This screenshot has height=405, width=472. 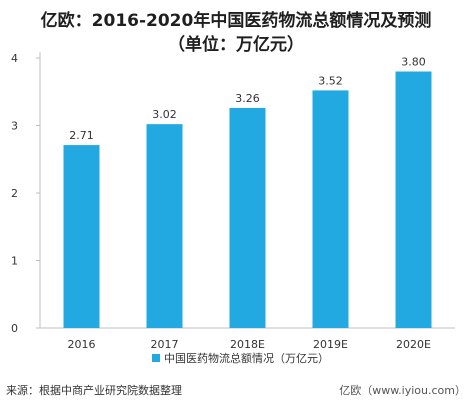 What do you see at coordinates (26, 193) in the screenshot?
I see `y-axis: 0 1 2 3 4` at bounding box center [26, 193].